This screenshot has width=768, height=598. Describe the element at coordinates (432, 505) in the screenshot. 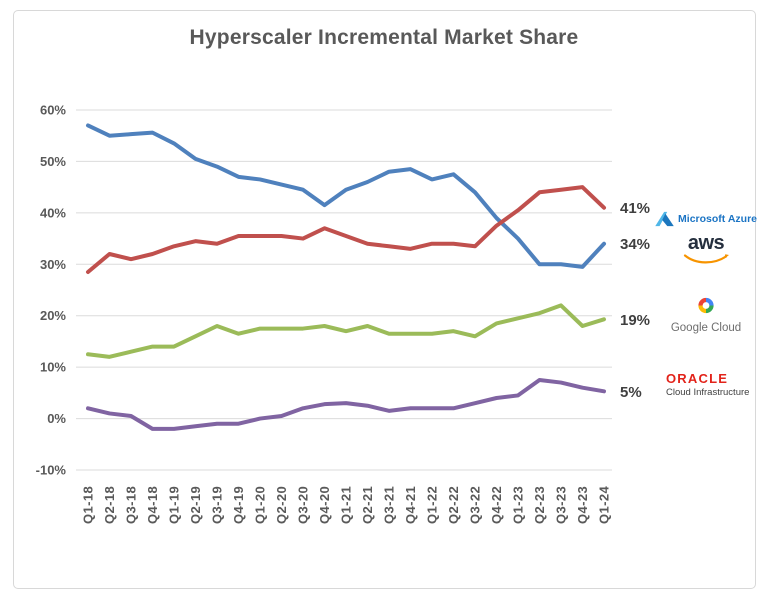

I see `x-tick-label: Q1-22` at that location.